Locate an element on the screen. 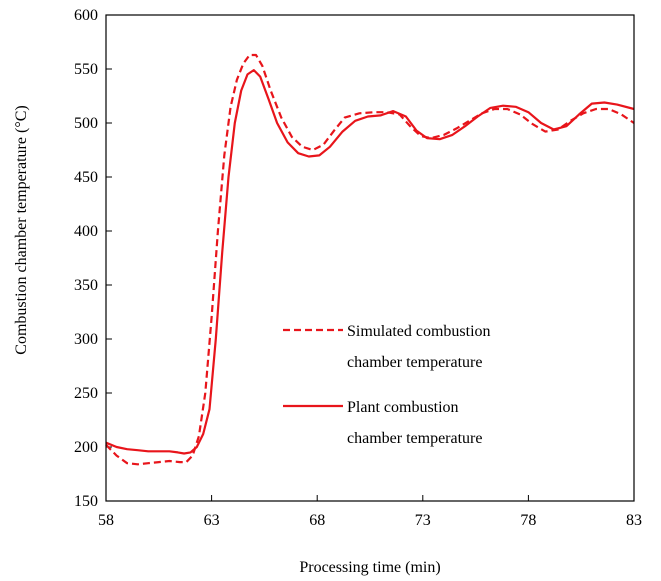 This screenshot has height=581, width=661. y-axis-ticks: 150 200 250 300 350 400 450 500 550 600 is located at coordinates (93, 258).